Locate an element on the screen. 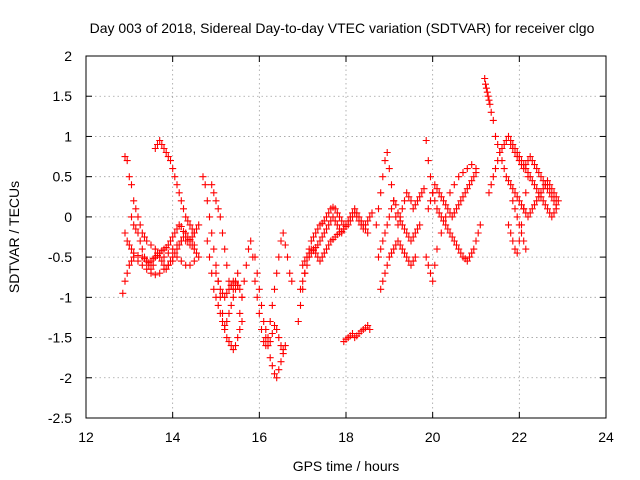  x-axis-label: GPS time / hours is located at coordinates (346, 466).